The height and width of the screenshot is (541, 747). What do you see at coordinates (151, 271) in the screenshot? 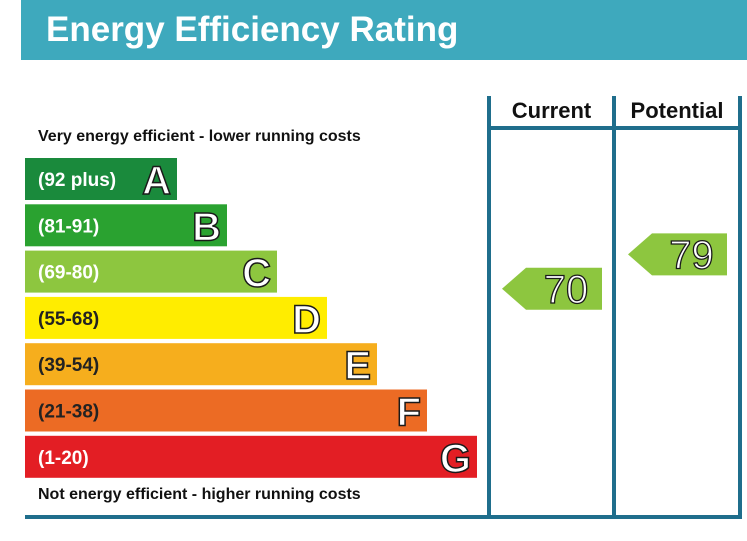
I see `band-c-bar` at bounding box center [151, 271].